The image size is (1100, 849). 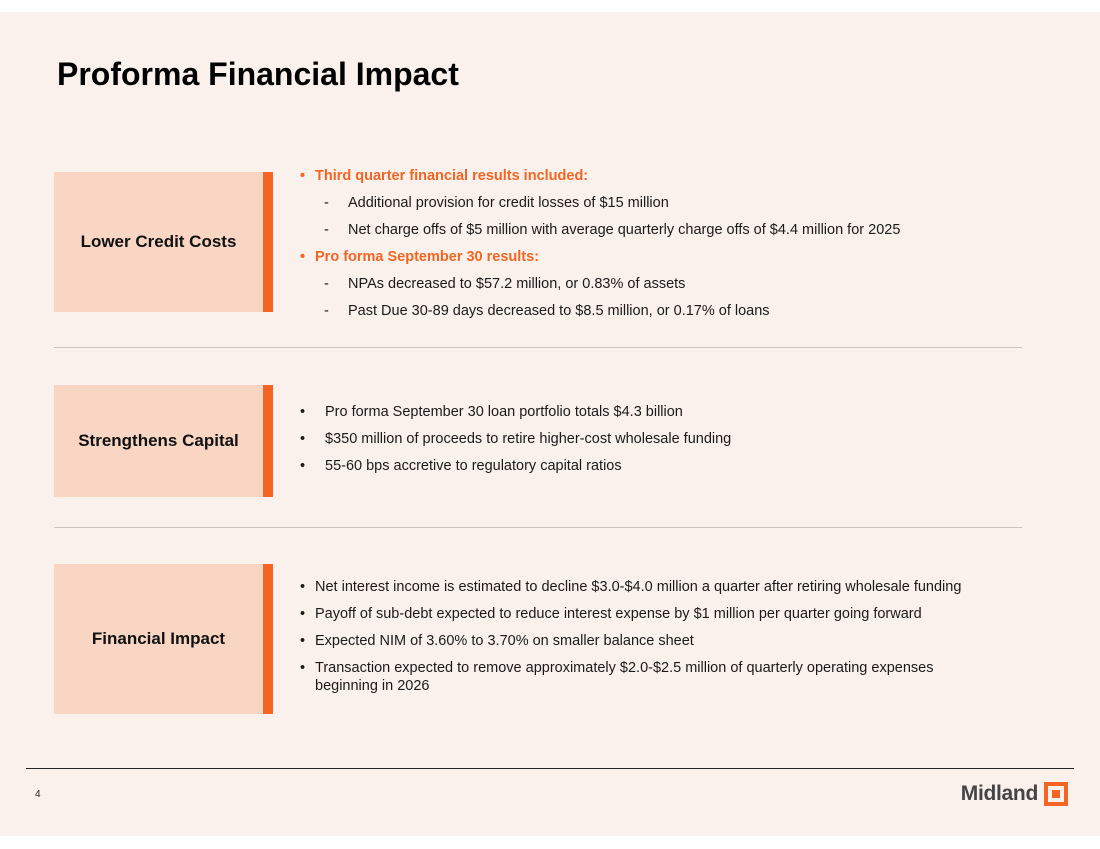 I want to click on group-heading: Pro forma September 30 results:, so click(x=660, y=261).